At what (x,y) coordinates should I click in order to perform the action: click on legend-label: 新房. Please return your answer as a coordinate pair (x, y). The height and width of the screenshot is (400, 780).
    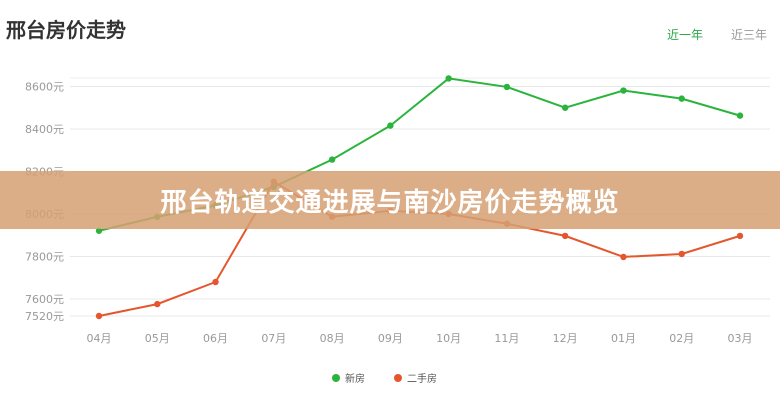
    Looking at the image, I should click on (355, 378).